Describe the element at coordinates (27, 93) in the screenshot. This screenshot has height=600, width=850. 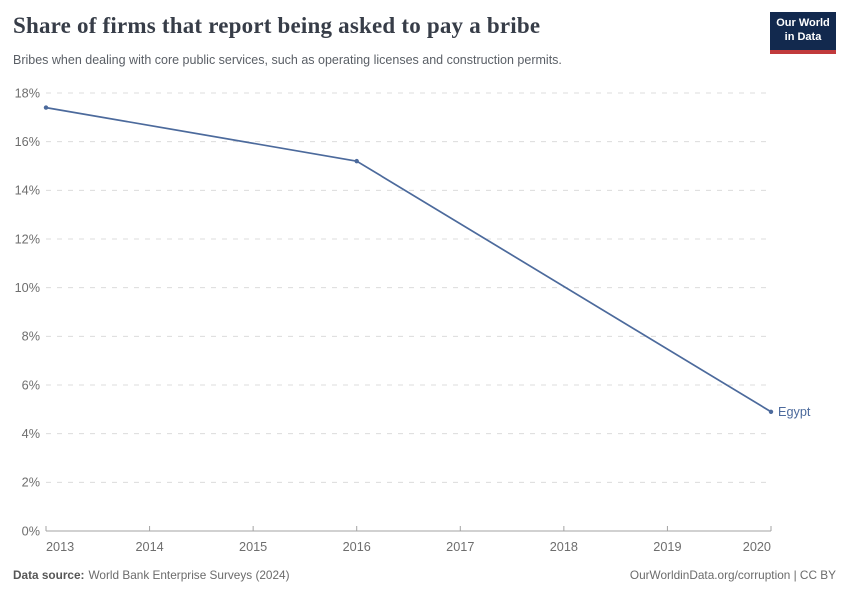
I see `y-tick-label: 18%` at that location.